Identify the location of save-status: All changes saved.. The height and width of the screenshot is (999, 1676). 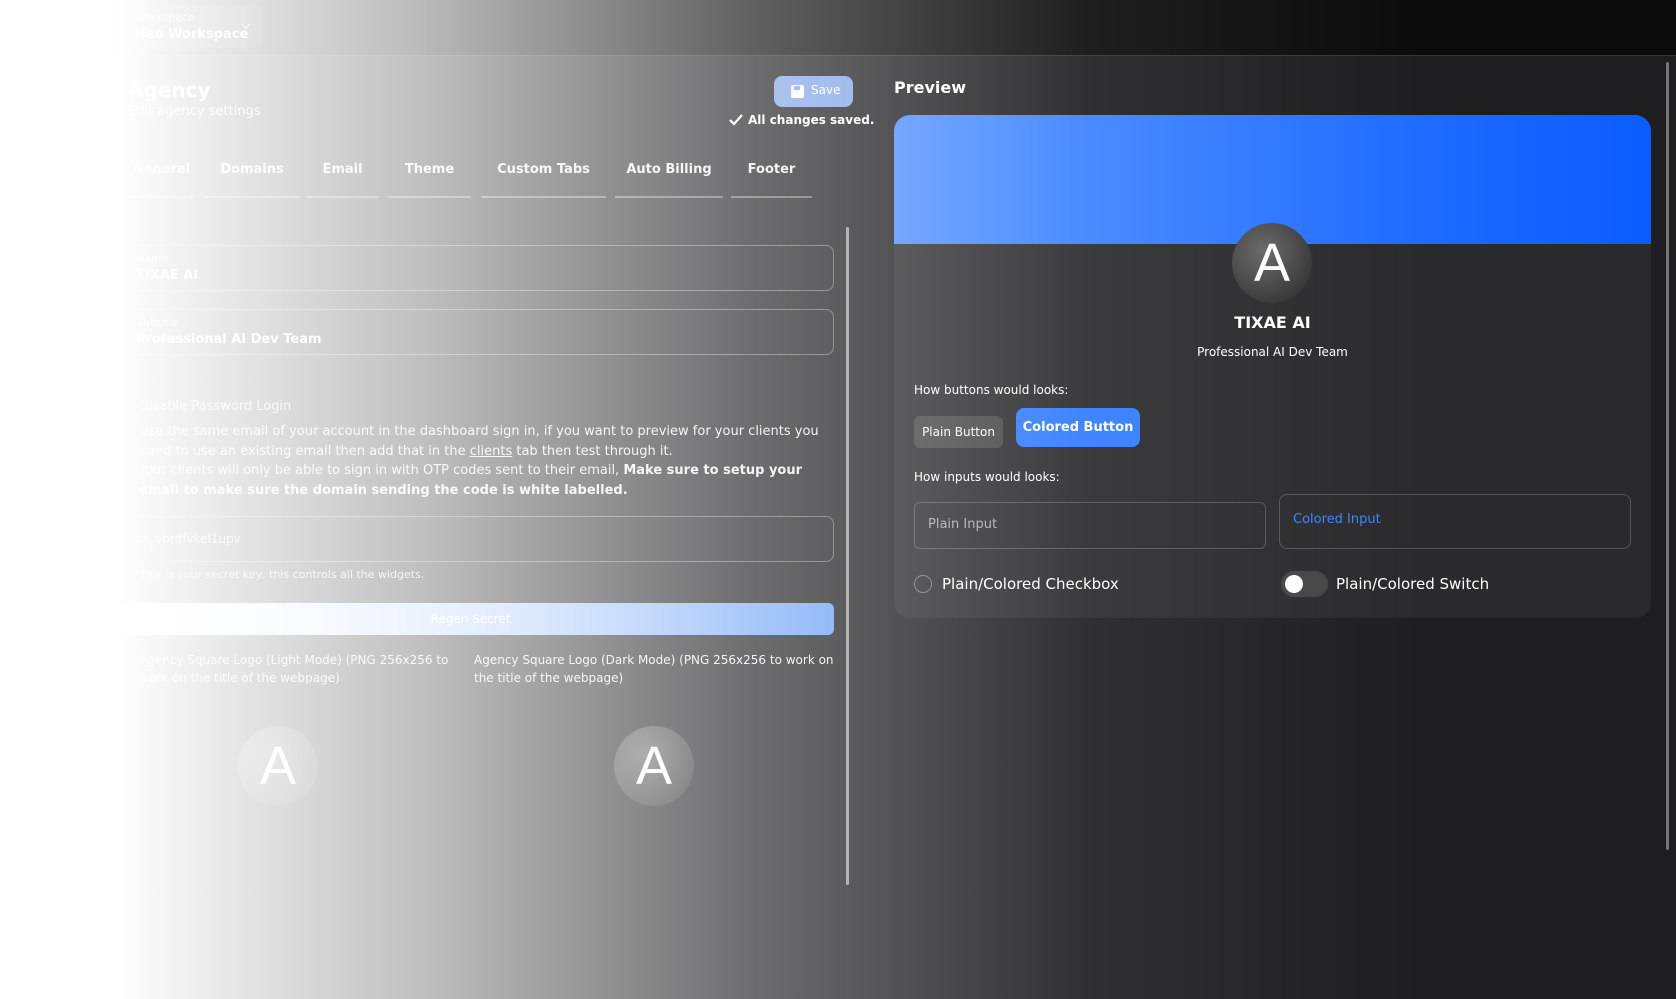
(811, 120).